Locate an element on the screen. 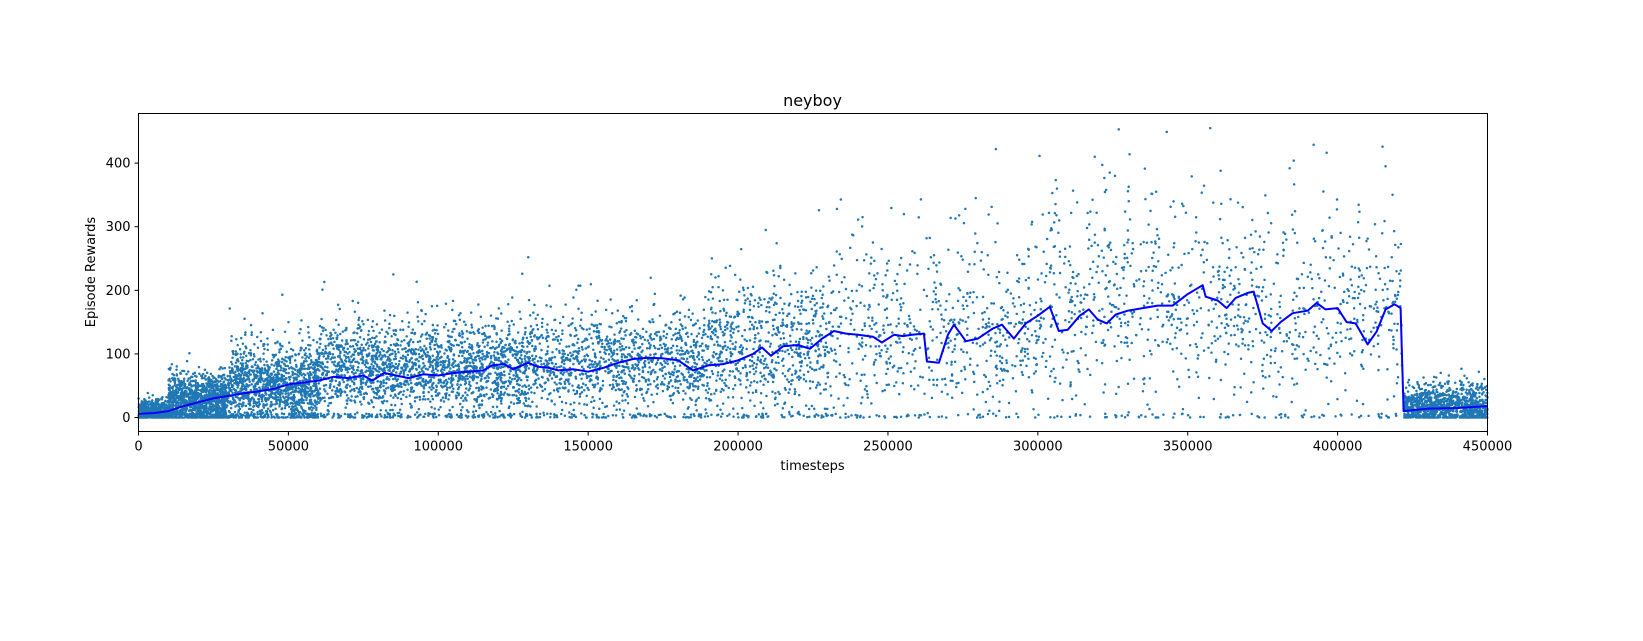  x-tick-label: 400000 is located at coordinates (1338, 447).